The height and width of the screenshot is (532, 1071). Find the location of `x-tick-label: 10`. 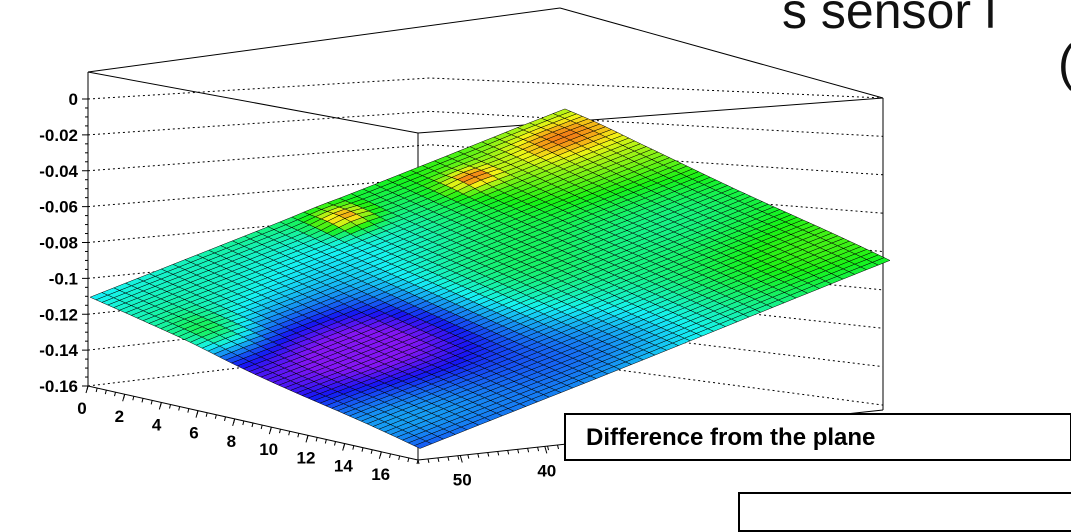

x-tick-label: 10 is located at coordinates (268, 449).